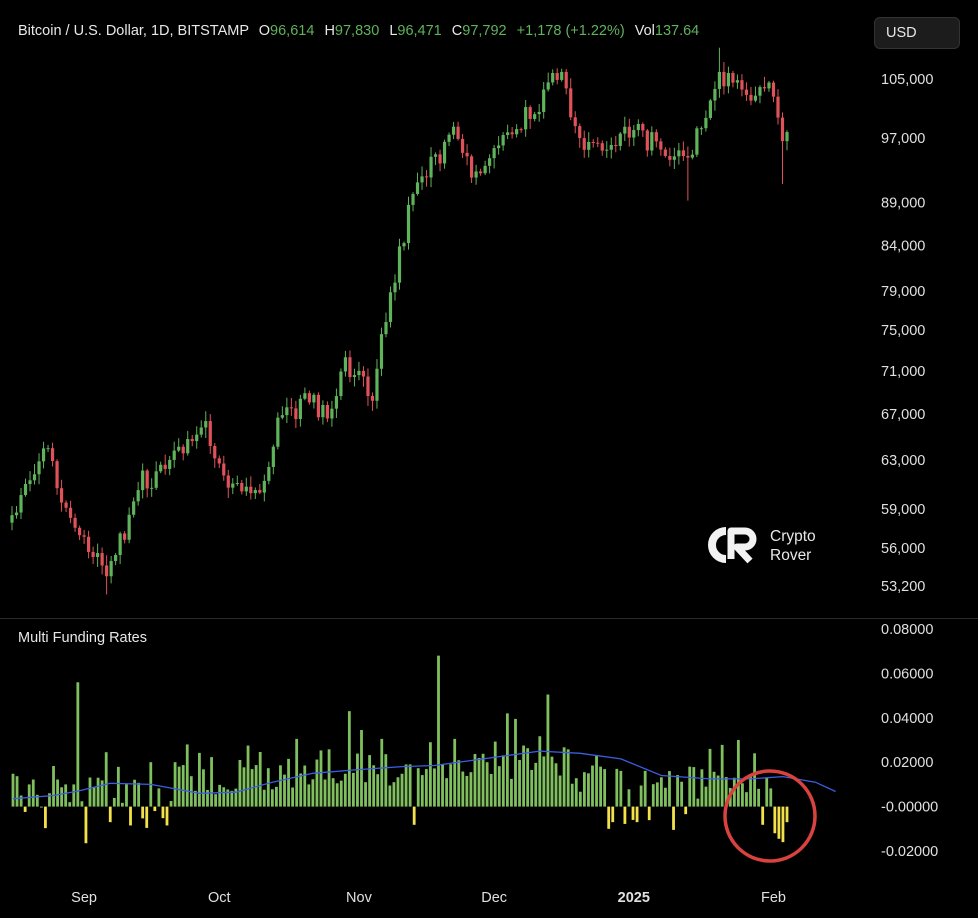 This screenshot has width=978, height=918. What do you see at coordinates (903, 331) in the screenshot?
I see `price-tick-label: 75,000` at bounding box center [903, 331].